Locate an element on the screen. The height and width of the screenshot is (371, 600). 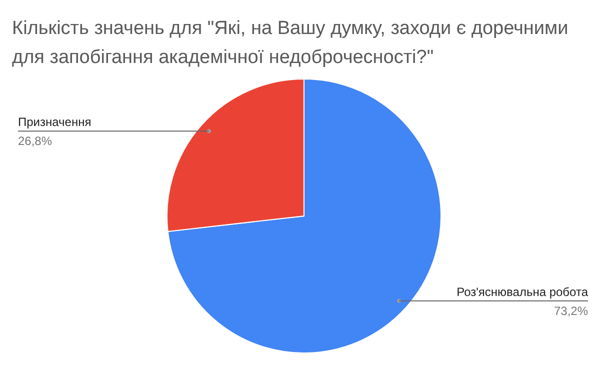
data-label: 73,2% is located at coordinates (571, 311).